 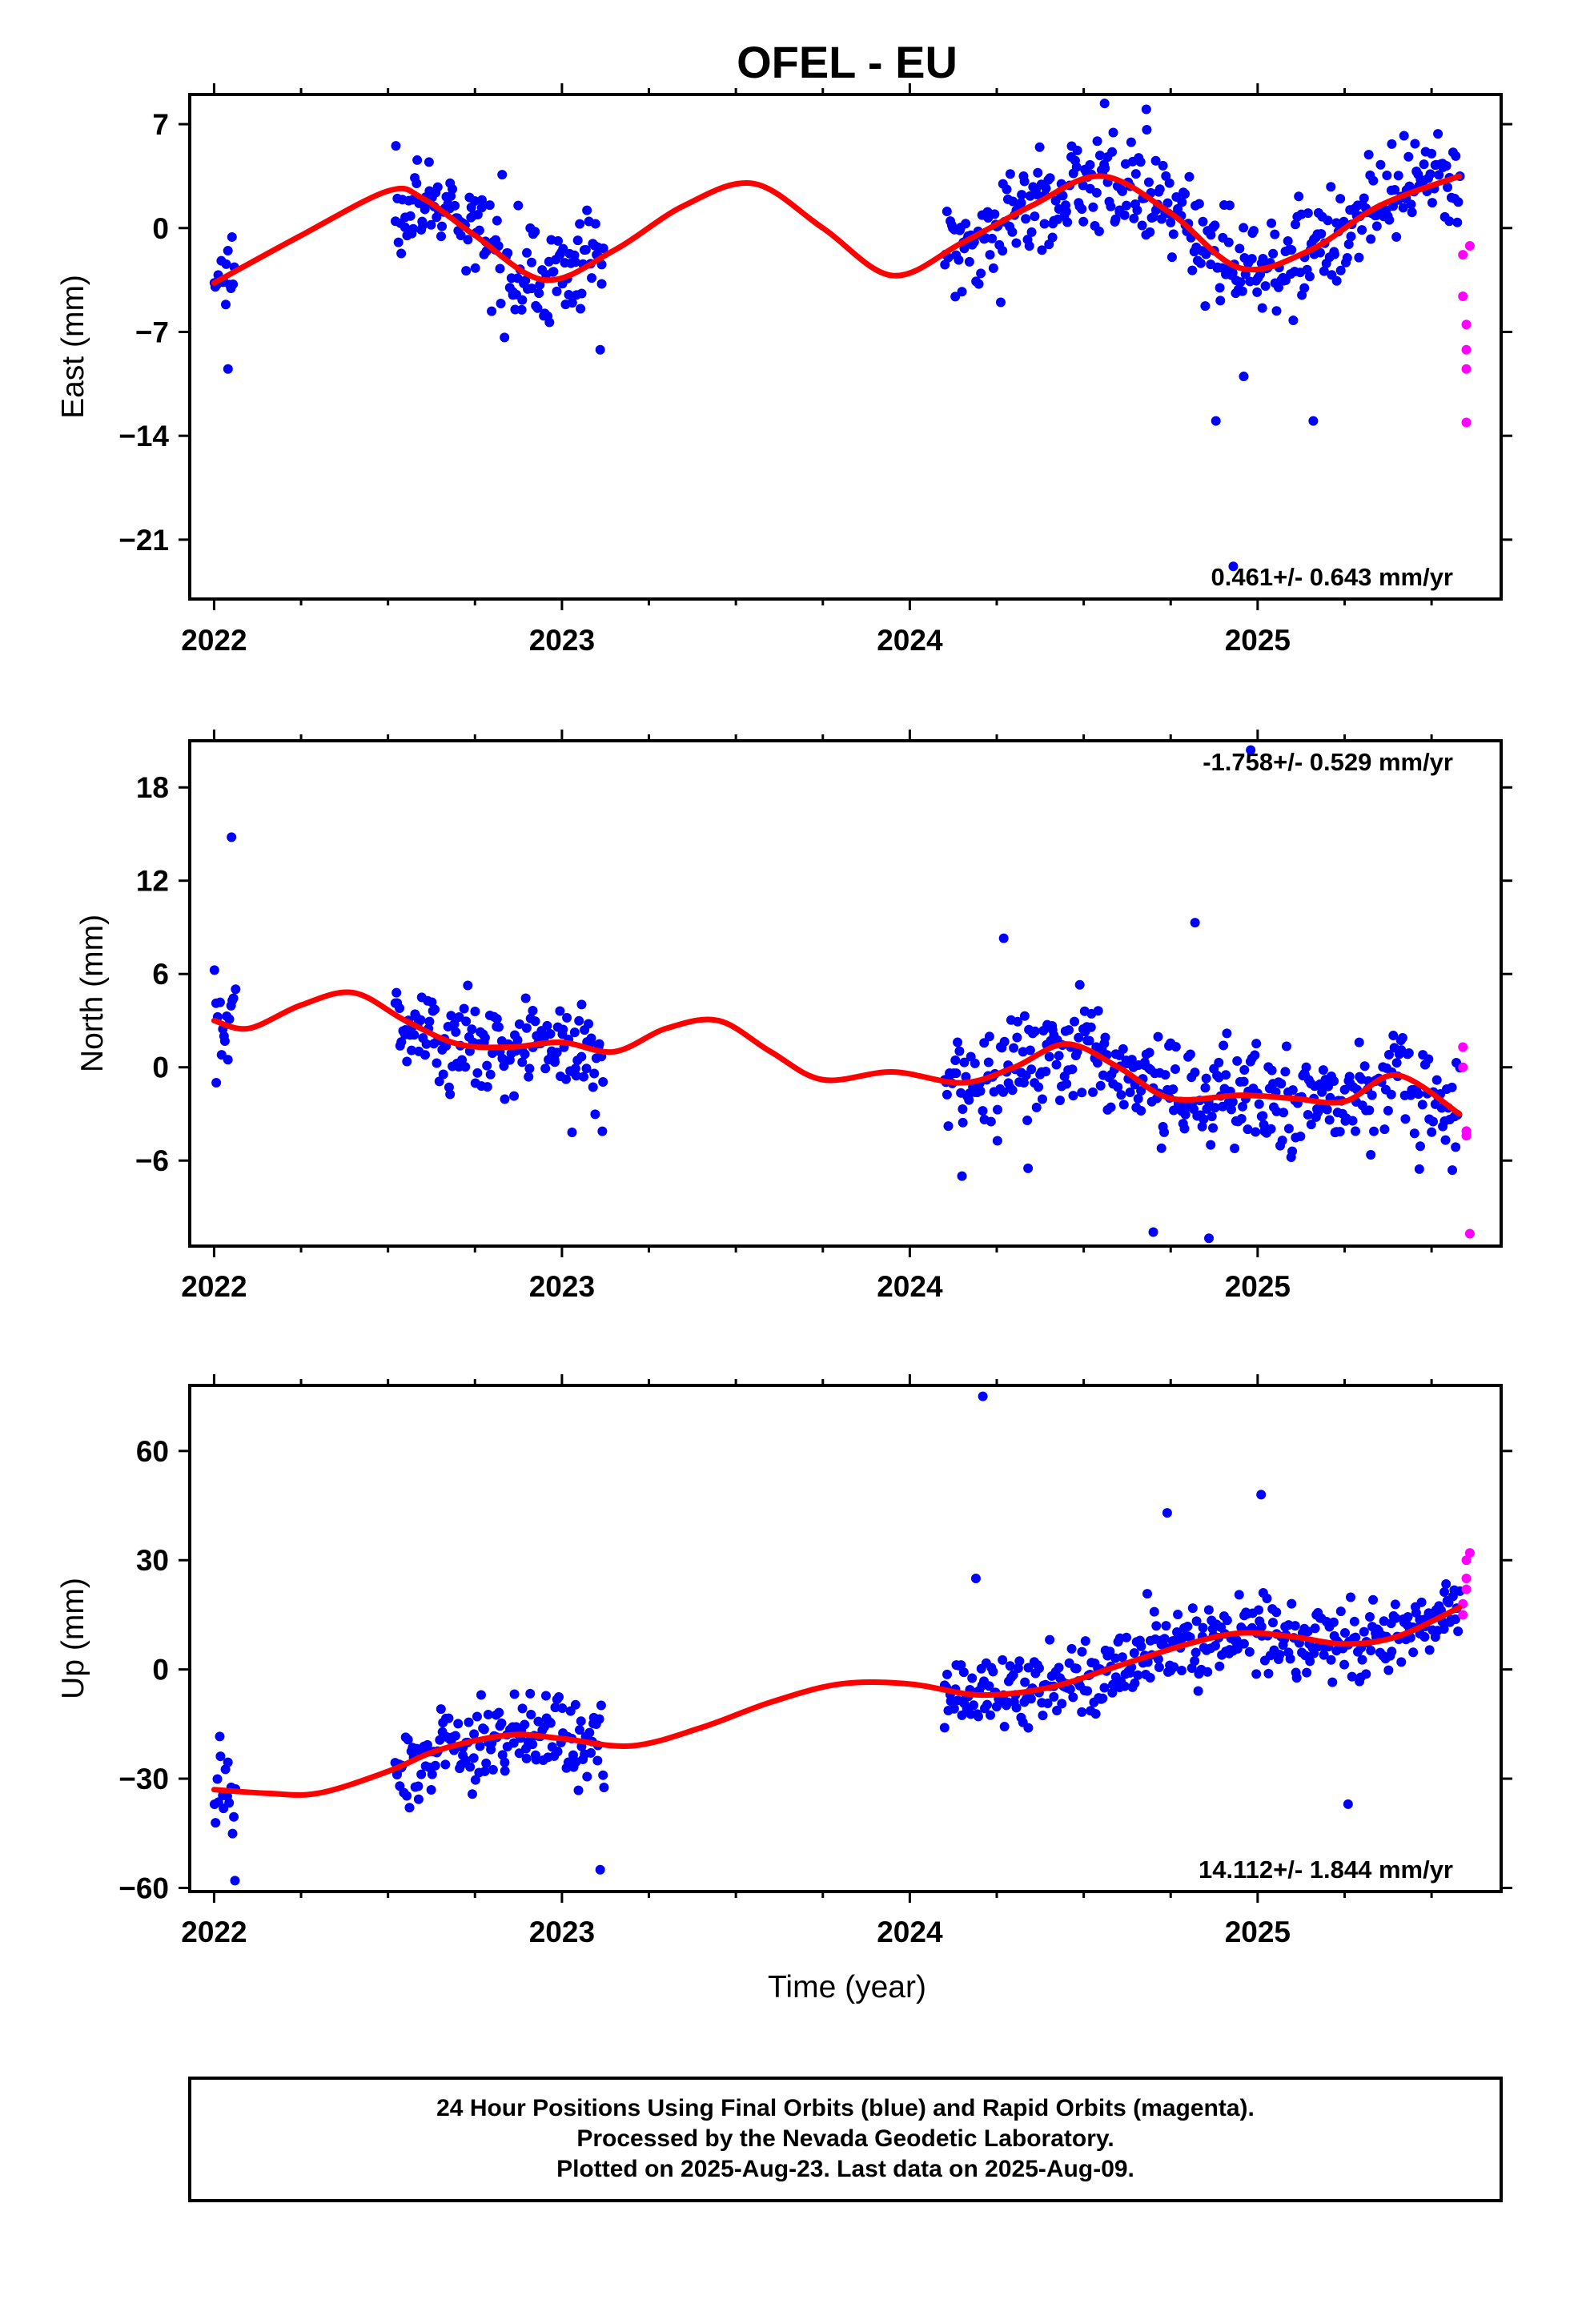 What do you see at coordinates (152, 332) in the screenshot?
I see `y-tick-label: −7` at bounding box center [152, 332].